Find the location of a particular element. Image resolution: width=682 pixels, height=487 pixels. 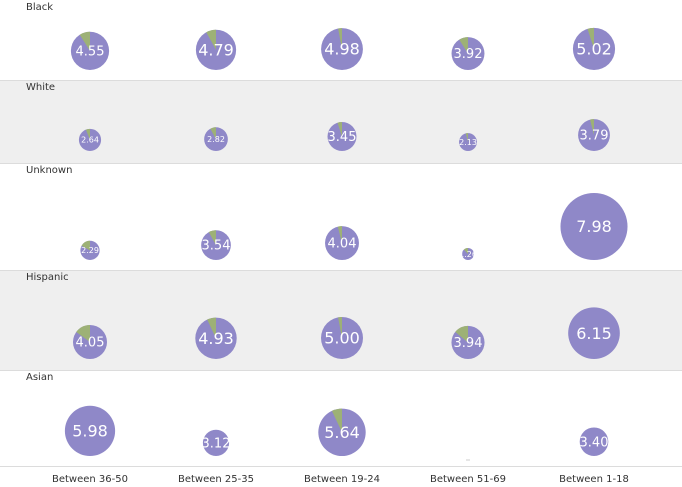

bubble-value-label: 5.64 is located at coordinates (342, 432).